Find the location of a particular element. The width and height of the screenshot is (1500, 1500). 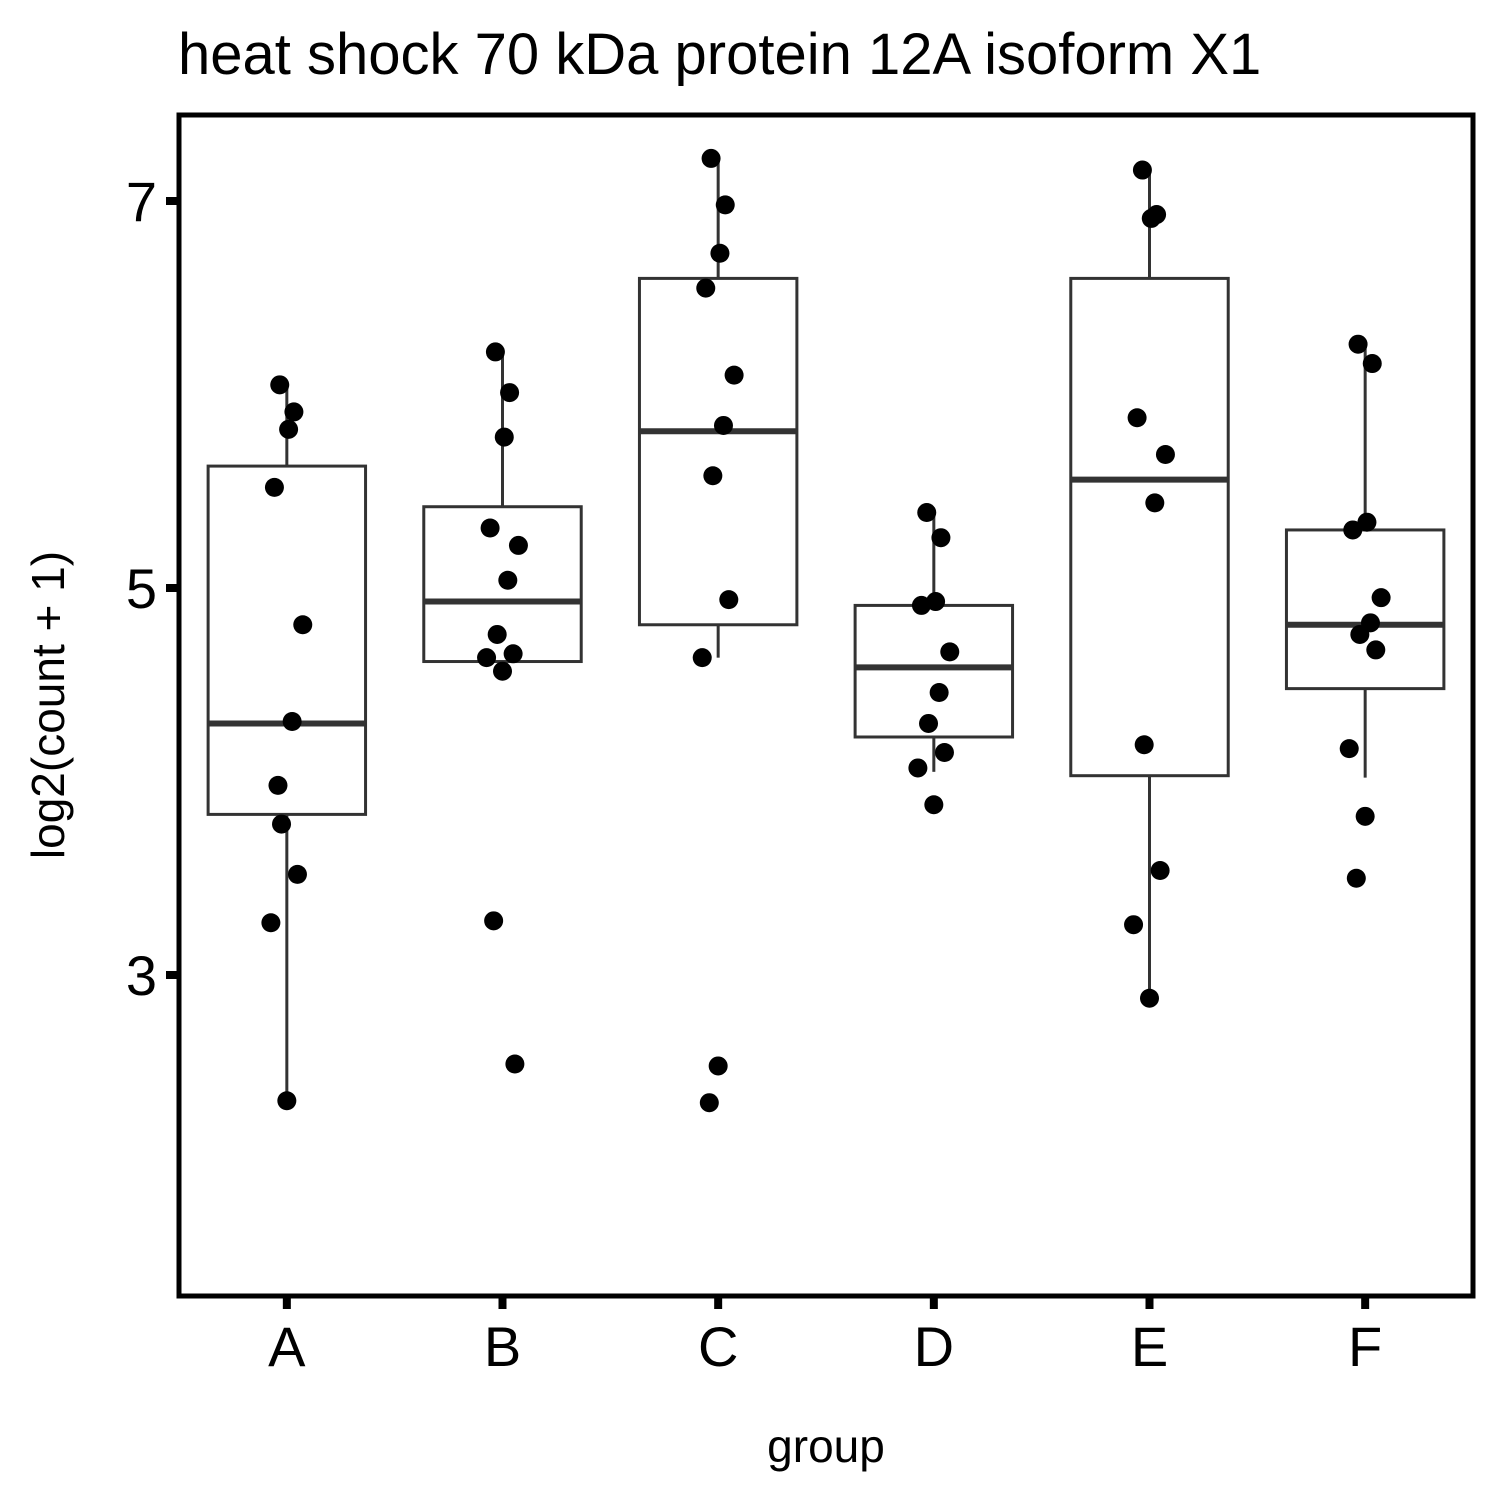

x-tick-label-B: B is located at coordinates (502, 1346).